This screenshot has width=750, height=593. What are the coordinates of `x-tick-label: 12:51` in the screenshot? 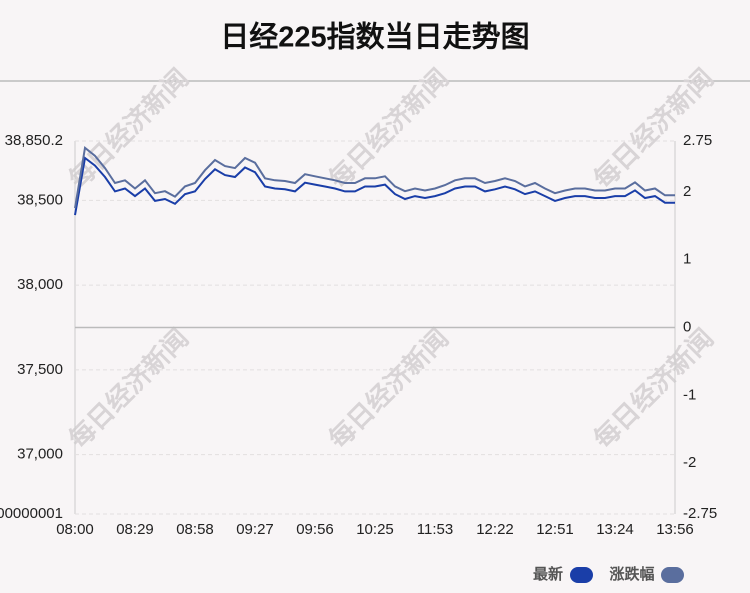 It's located at (555, 529).